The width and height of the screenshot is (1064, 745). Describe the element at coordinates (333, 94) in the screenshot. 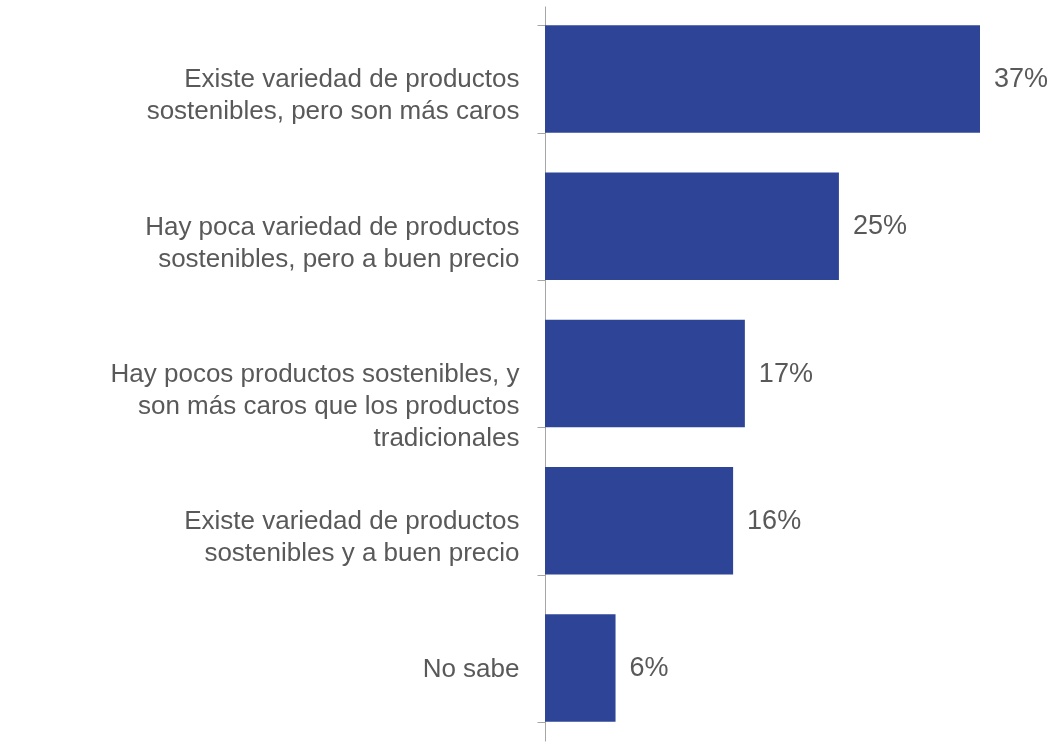

I see `y-tick-label: Existe variedad de productos sostenibles, pero son más caros` at that location.